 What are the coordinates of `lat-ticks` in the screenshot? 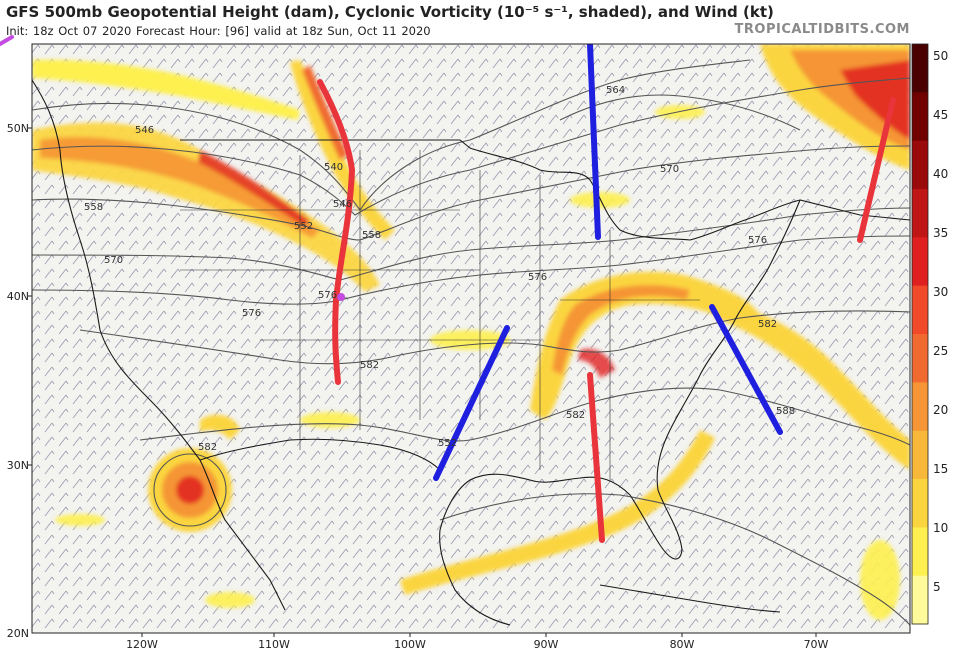 It's located at (30, 296).